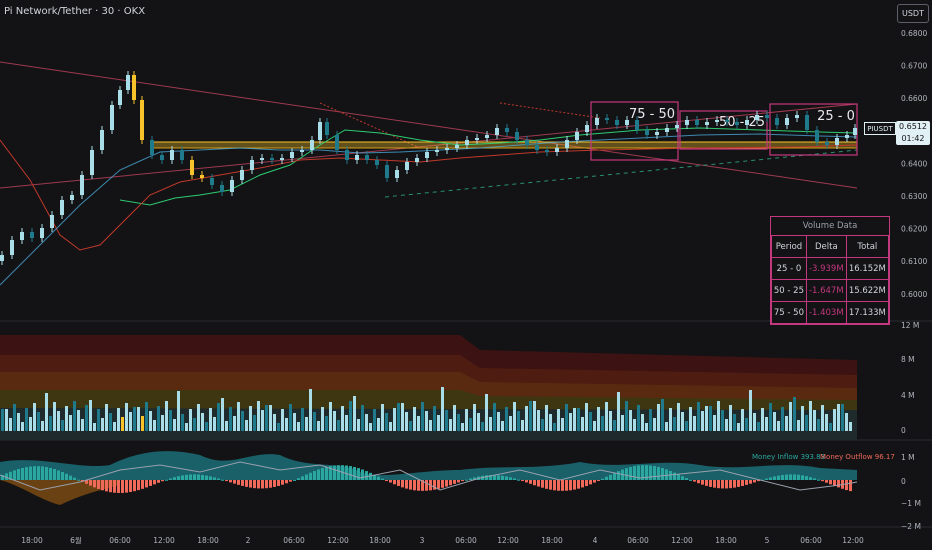 Image resolution: width=932 pixels, height=550 pixels. What do you see at coordinates (638, 540) in the screenshot?
I see `time-axis-label: 06:00` at bounding box center [638, 540].